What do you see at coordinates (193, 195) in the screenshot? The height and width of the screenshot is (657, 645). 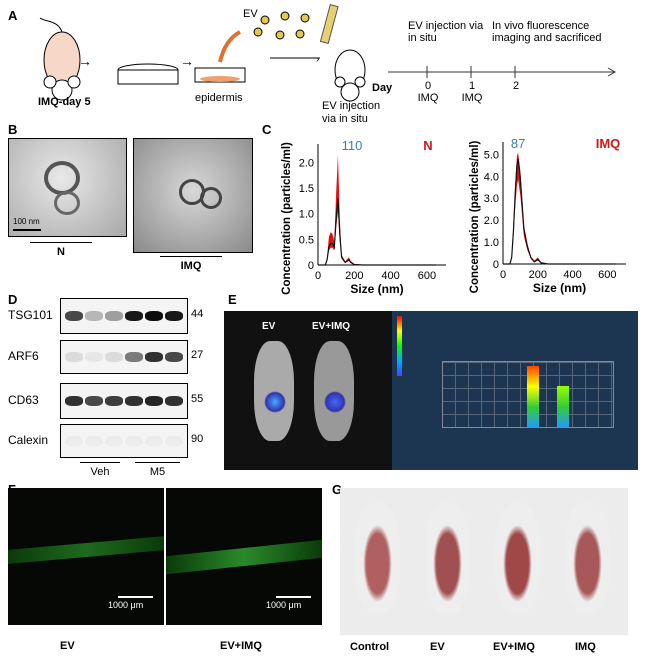 I see `tem-image-imq` at bounding box center [193, 195].